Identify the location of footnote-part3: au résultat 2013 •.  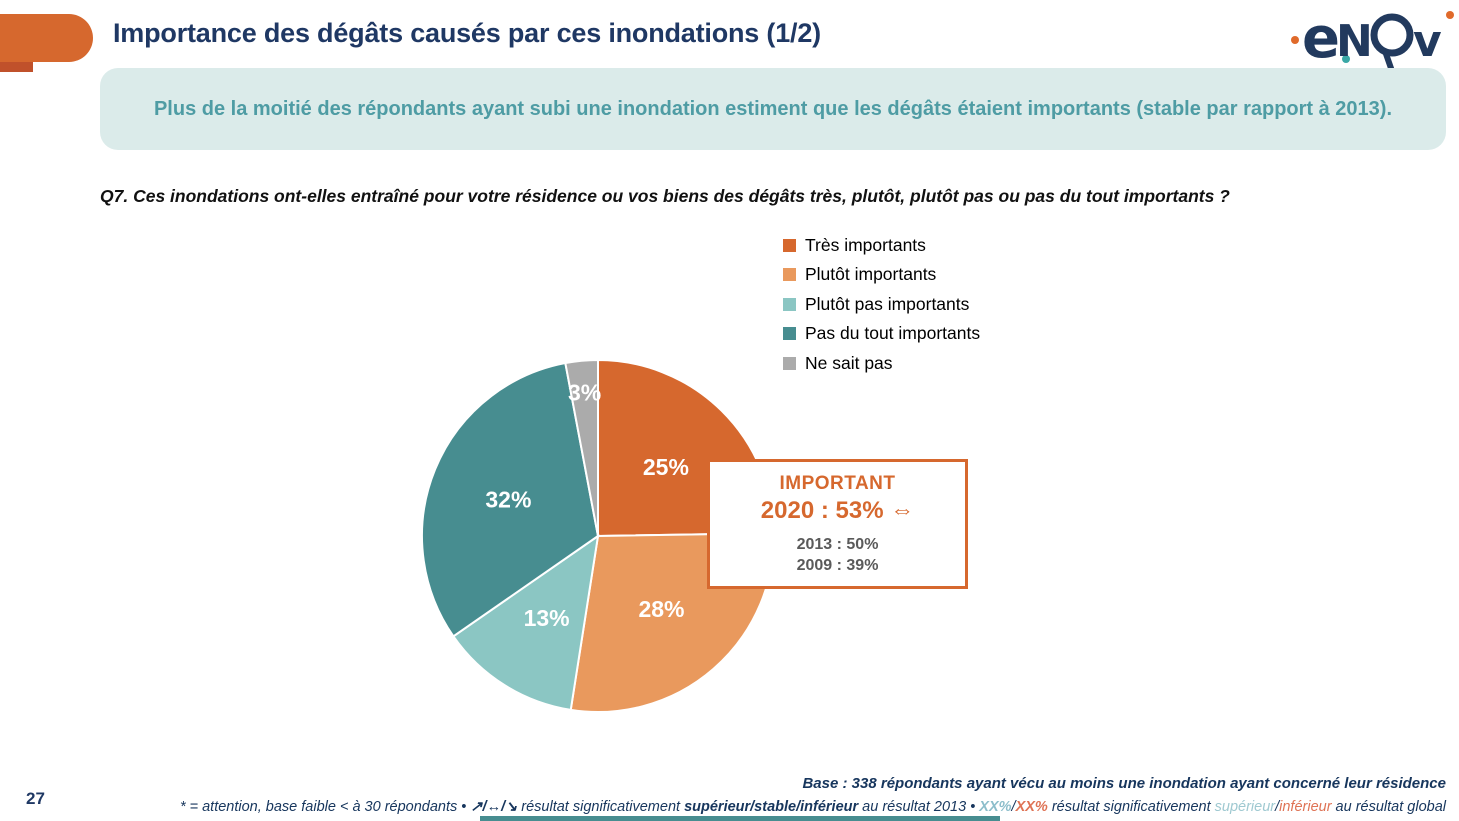
(919, 807).